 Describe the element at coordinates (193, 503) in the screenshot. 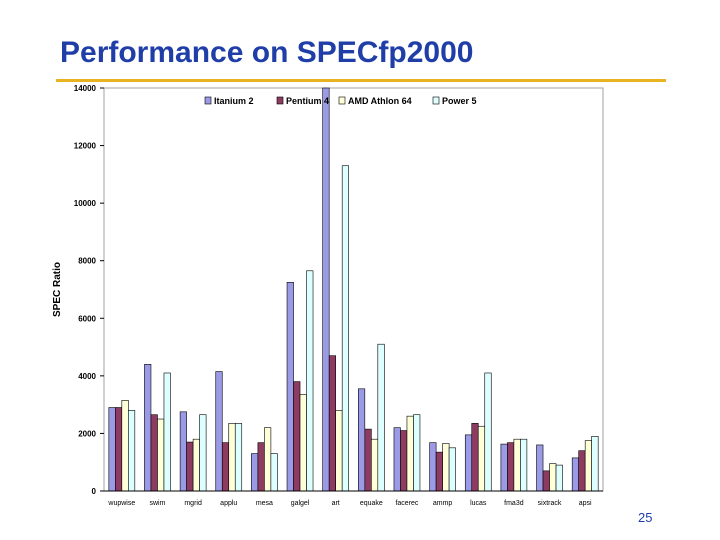

I see `x-tick-label: mgrid` at that location.